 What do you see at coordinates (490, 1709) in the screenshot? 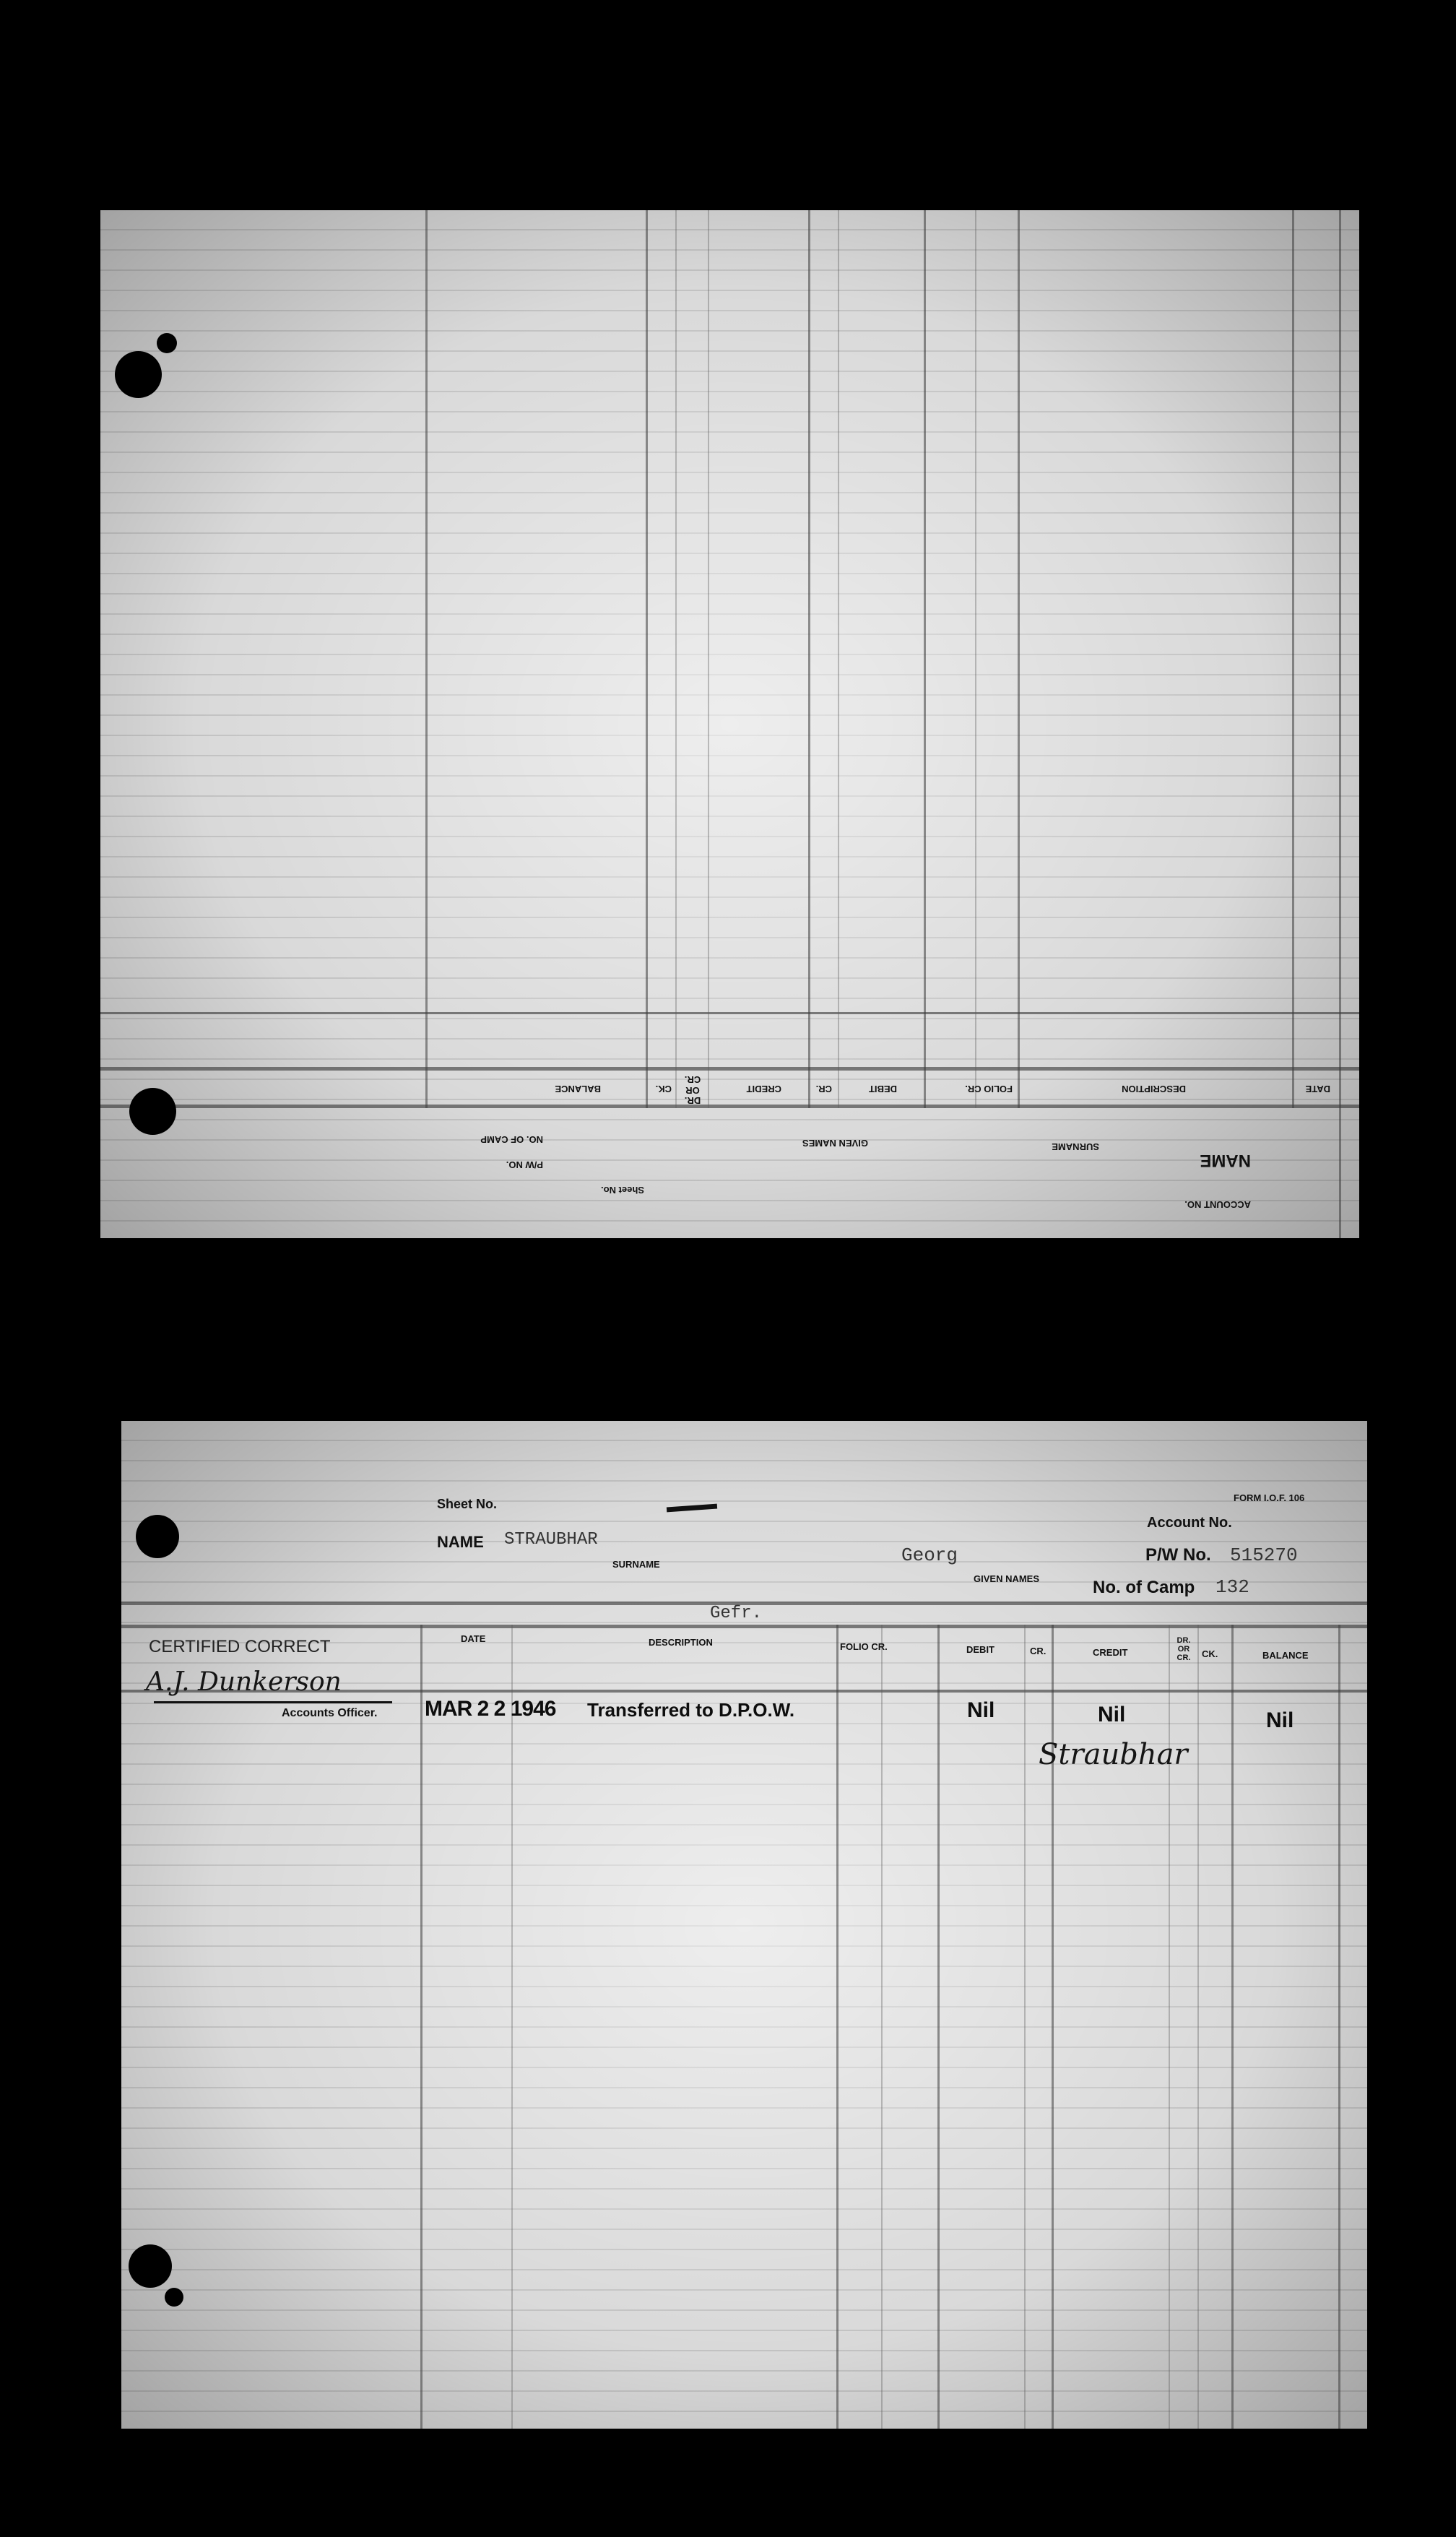
I see `row-date: MAR 2 2 1946` at bounding box center [490, 1709].